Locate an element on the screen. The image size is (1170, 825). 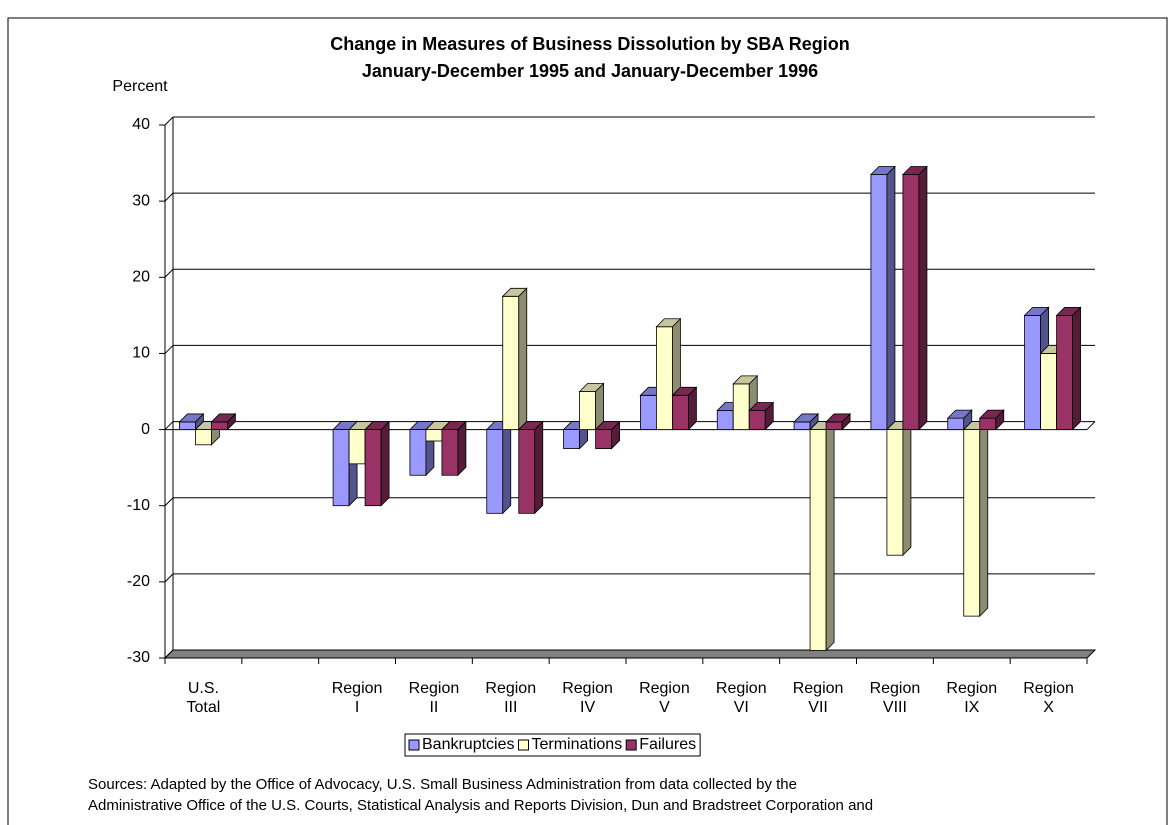
x-tick-label: V is located at coordinates (664, 707).